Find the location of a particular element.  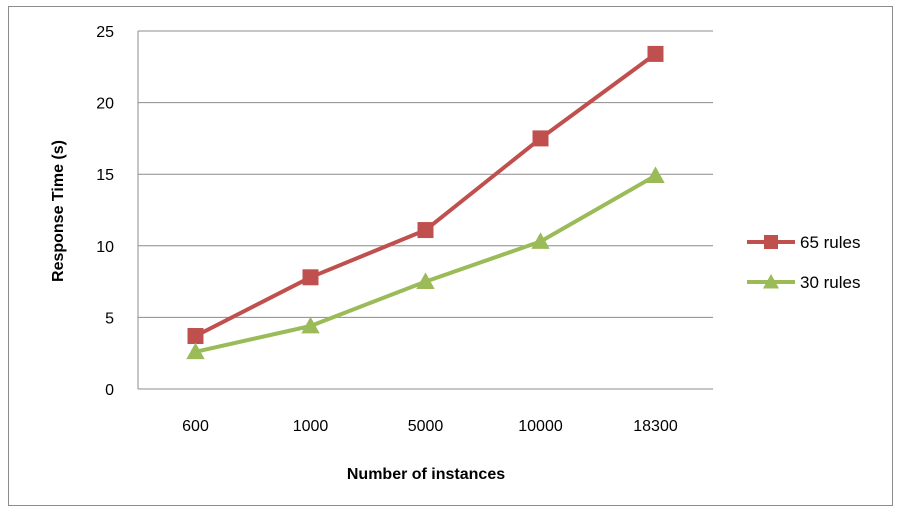

x-tick-label: 5000 is located at coordinates (426, 426).